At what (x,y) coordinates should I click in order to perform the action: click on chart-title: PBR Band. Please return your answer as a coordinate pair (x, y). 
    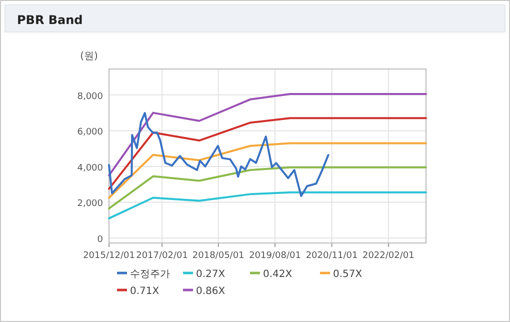
    Looking at the image, I should click on (50, 20).